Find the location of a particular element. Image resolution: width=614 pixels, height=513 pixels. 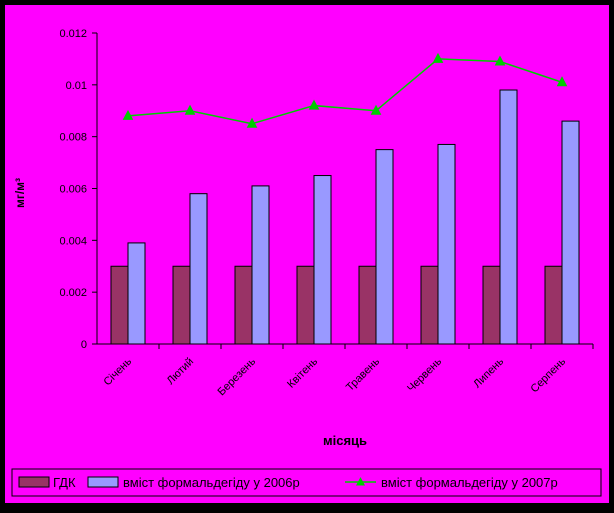

line-formaldehyde-2007 is located at coordinates (345, 91).